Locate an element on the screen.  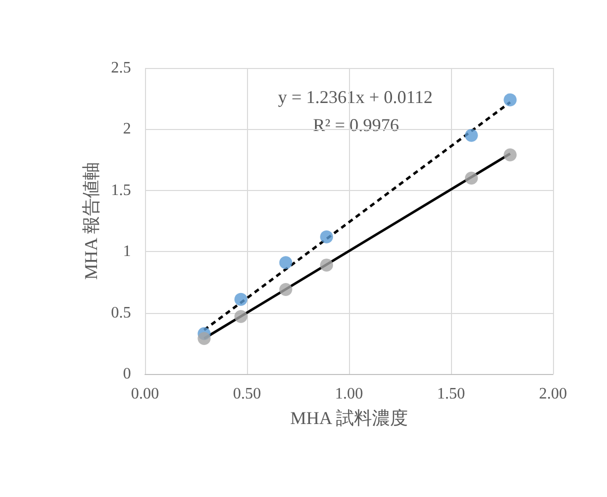
y-axis-title: MHA 報告値軸 is located at coordinates (91, 221).